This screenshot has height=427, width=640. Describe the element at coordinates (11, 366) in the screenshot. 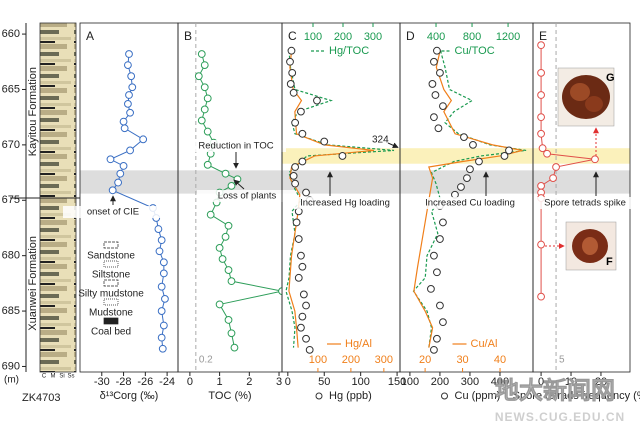

I see `y-tick-label: 690` at that location.